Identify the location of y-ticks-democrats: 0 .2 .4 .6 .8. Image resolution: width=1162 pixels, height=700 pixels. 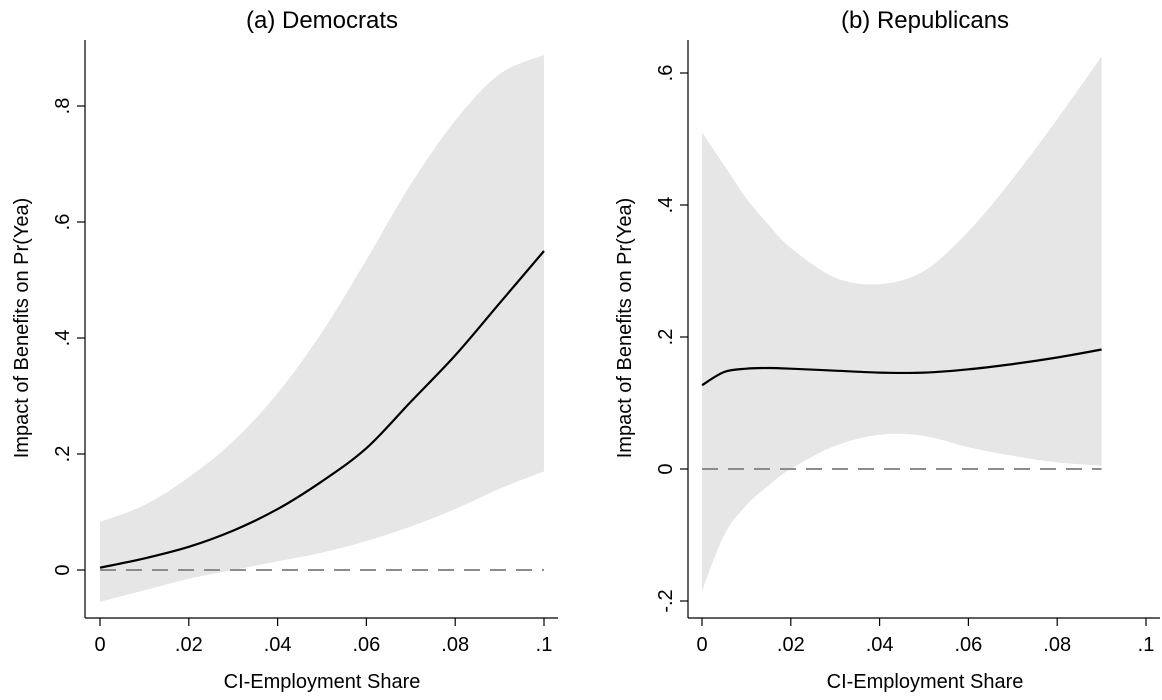
(68, 337).